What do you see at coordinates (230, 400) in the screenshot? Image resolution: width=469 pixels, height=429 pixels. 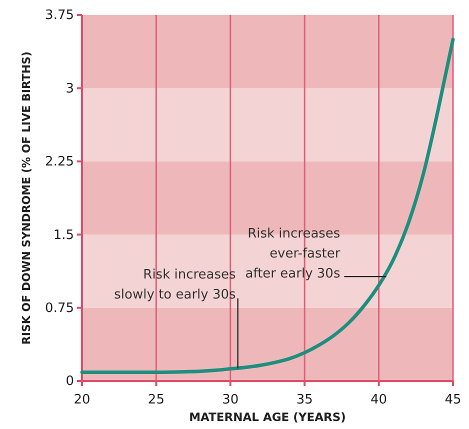 I see `x-tick-label: 30` at bounding box center [230, 400].